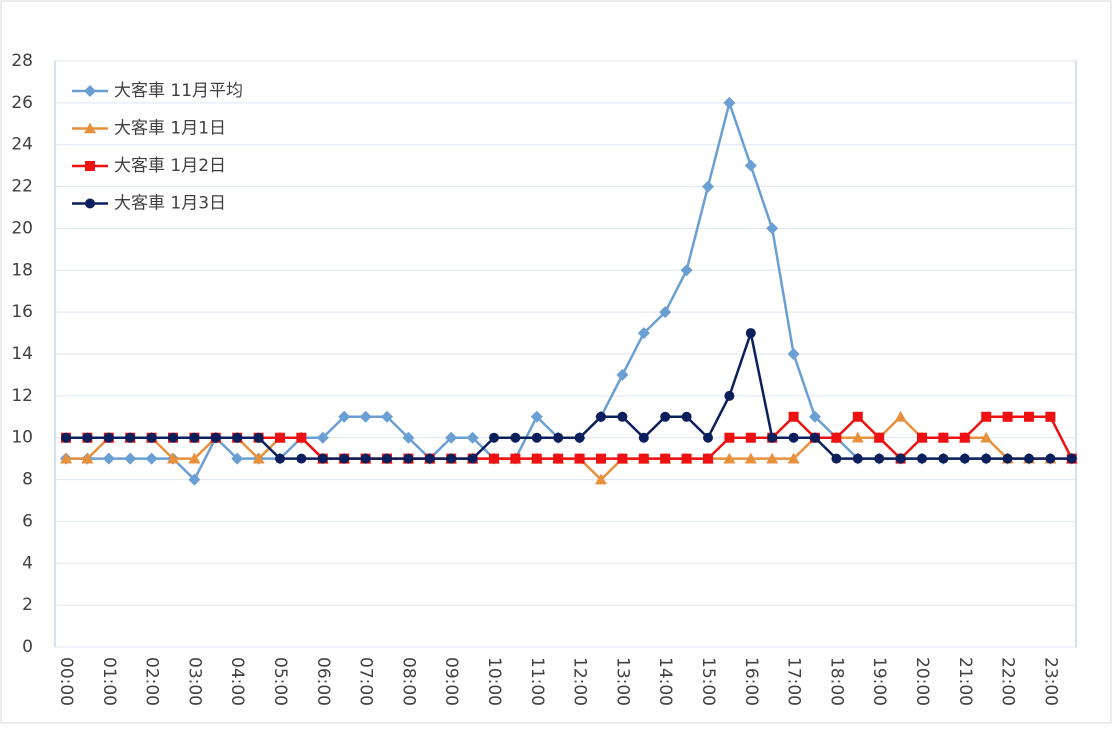 The width and height of the screenshot is (1114, 729). What do you see at coordinates (323, 681) in the screenshot?
I see `x-tick-label: 06:00` at bounding box center [323, 681].